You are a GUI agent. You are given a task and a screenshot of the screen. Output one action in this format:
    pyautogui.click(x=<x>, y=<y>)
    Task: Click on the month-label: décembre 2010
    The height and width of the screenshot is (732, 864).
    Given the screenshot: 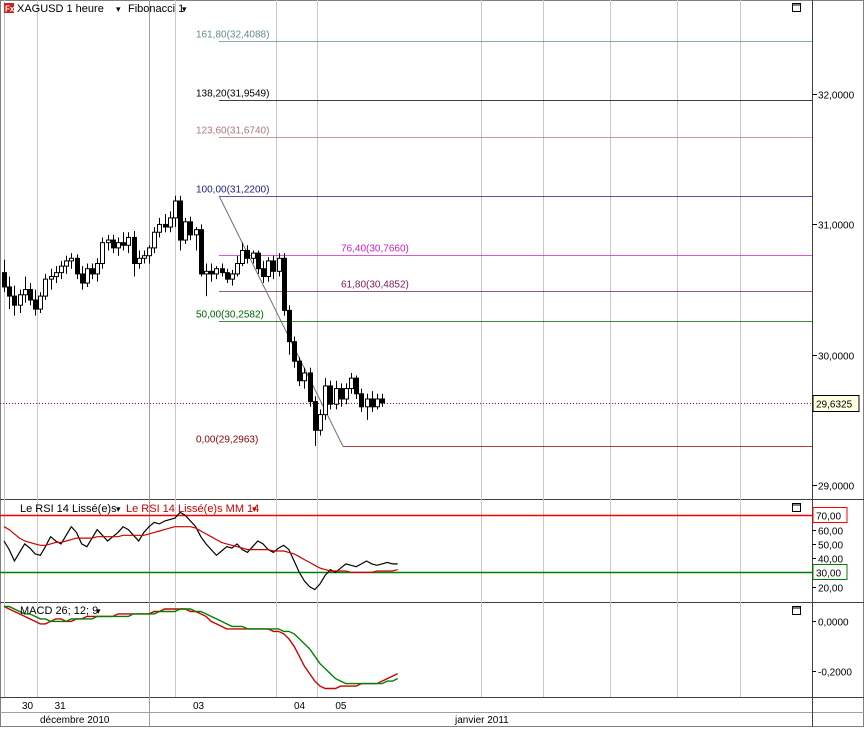 What is the action you would take?
    pyautogui.click(x=75, y=720)
    